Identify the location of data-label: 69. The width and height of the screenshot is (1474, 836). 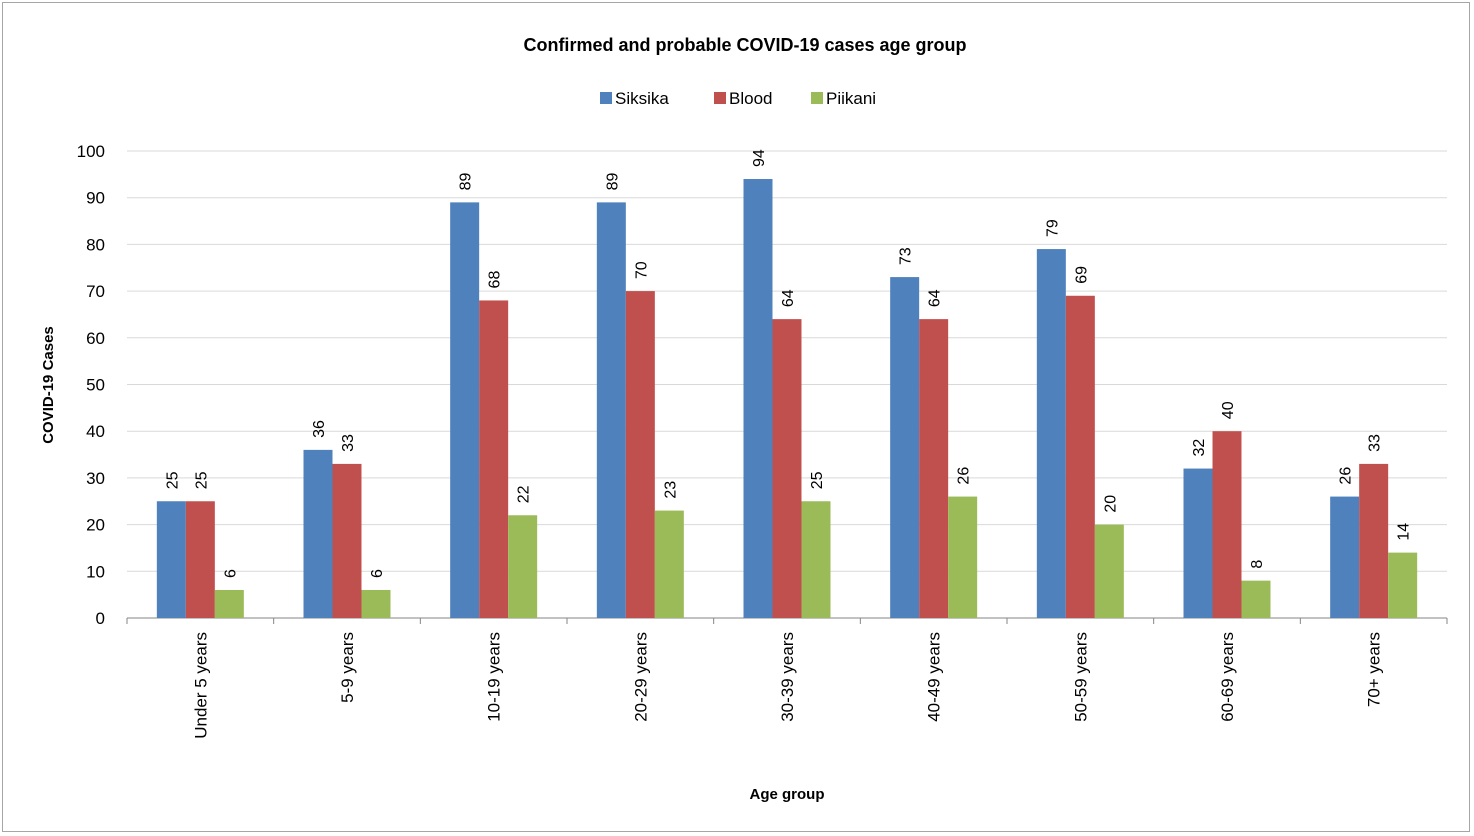
(1081, 275).